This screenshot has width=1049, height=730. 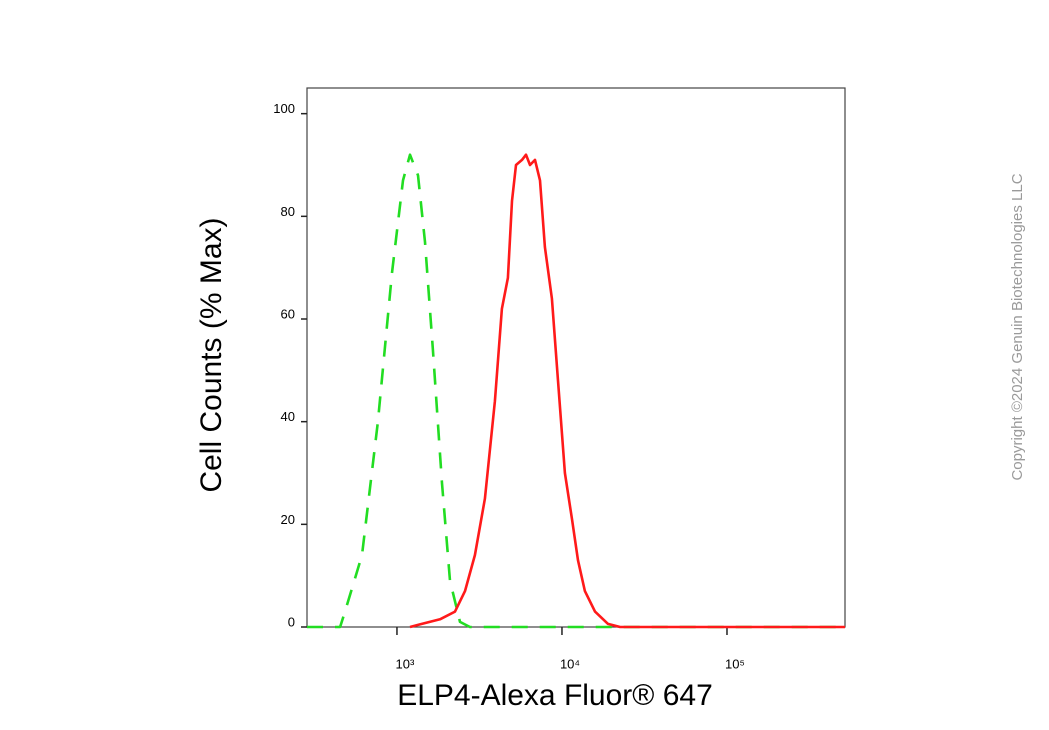 What do you see at coordinates (291, 621) in the screenshot?
I see `y-tick-label: 0` at bounding box center [291, 621].